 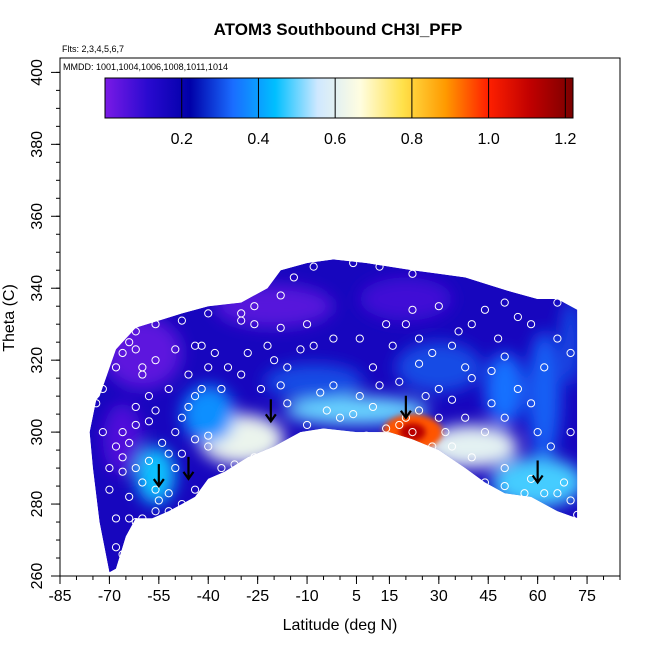 What do you see at coordinates (44, 324) in the screenshot?
I see `y-axis: 260 280 300 320 340 360 380 400` at bounding box center [44, 324].